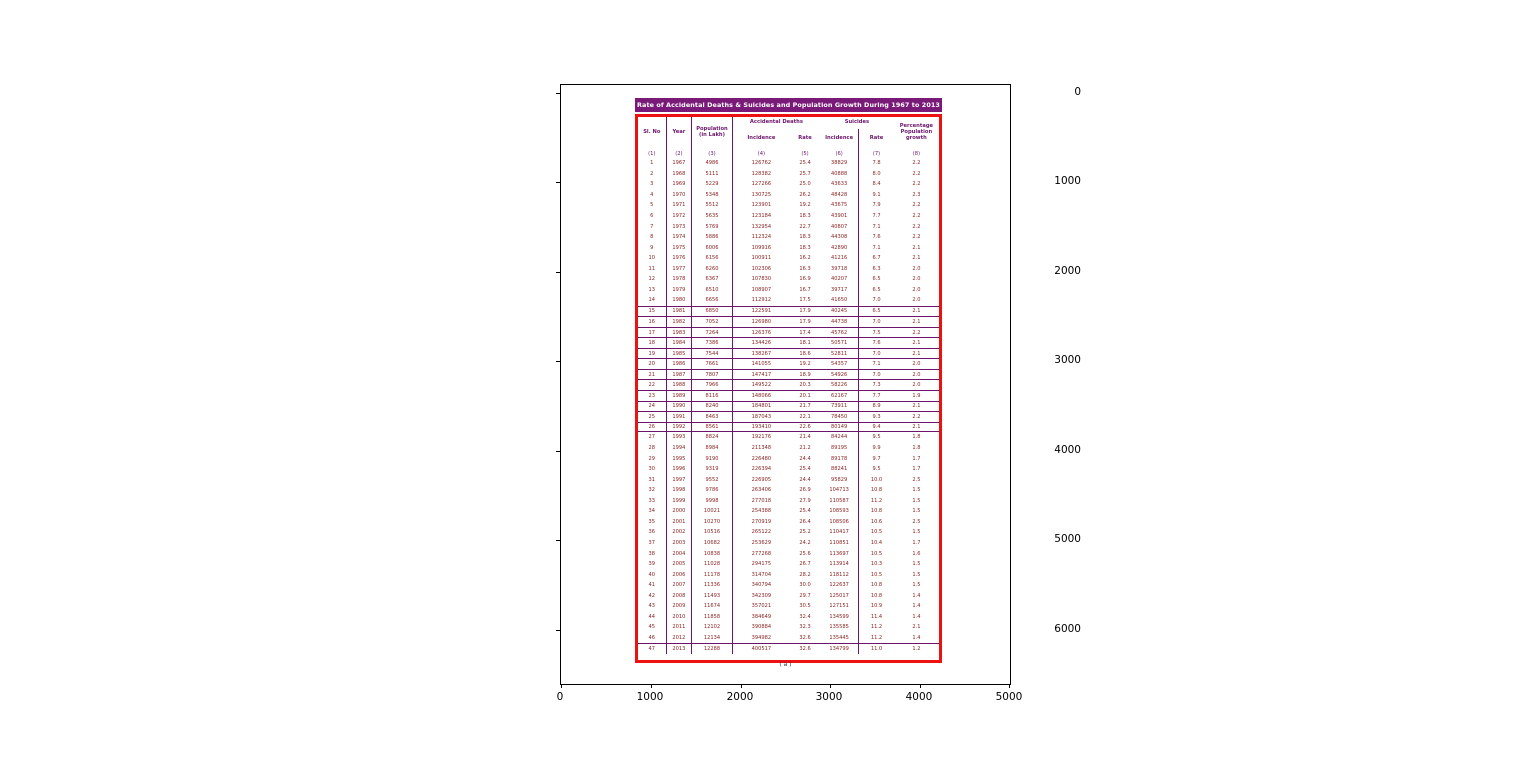 This screenshot has height=767, width=1536. I want to click on table-cell: 294175, so click(761, 564).